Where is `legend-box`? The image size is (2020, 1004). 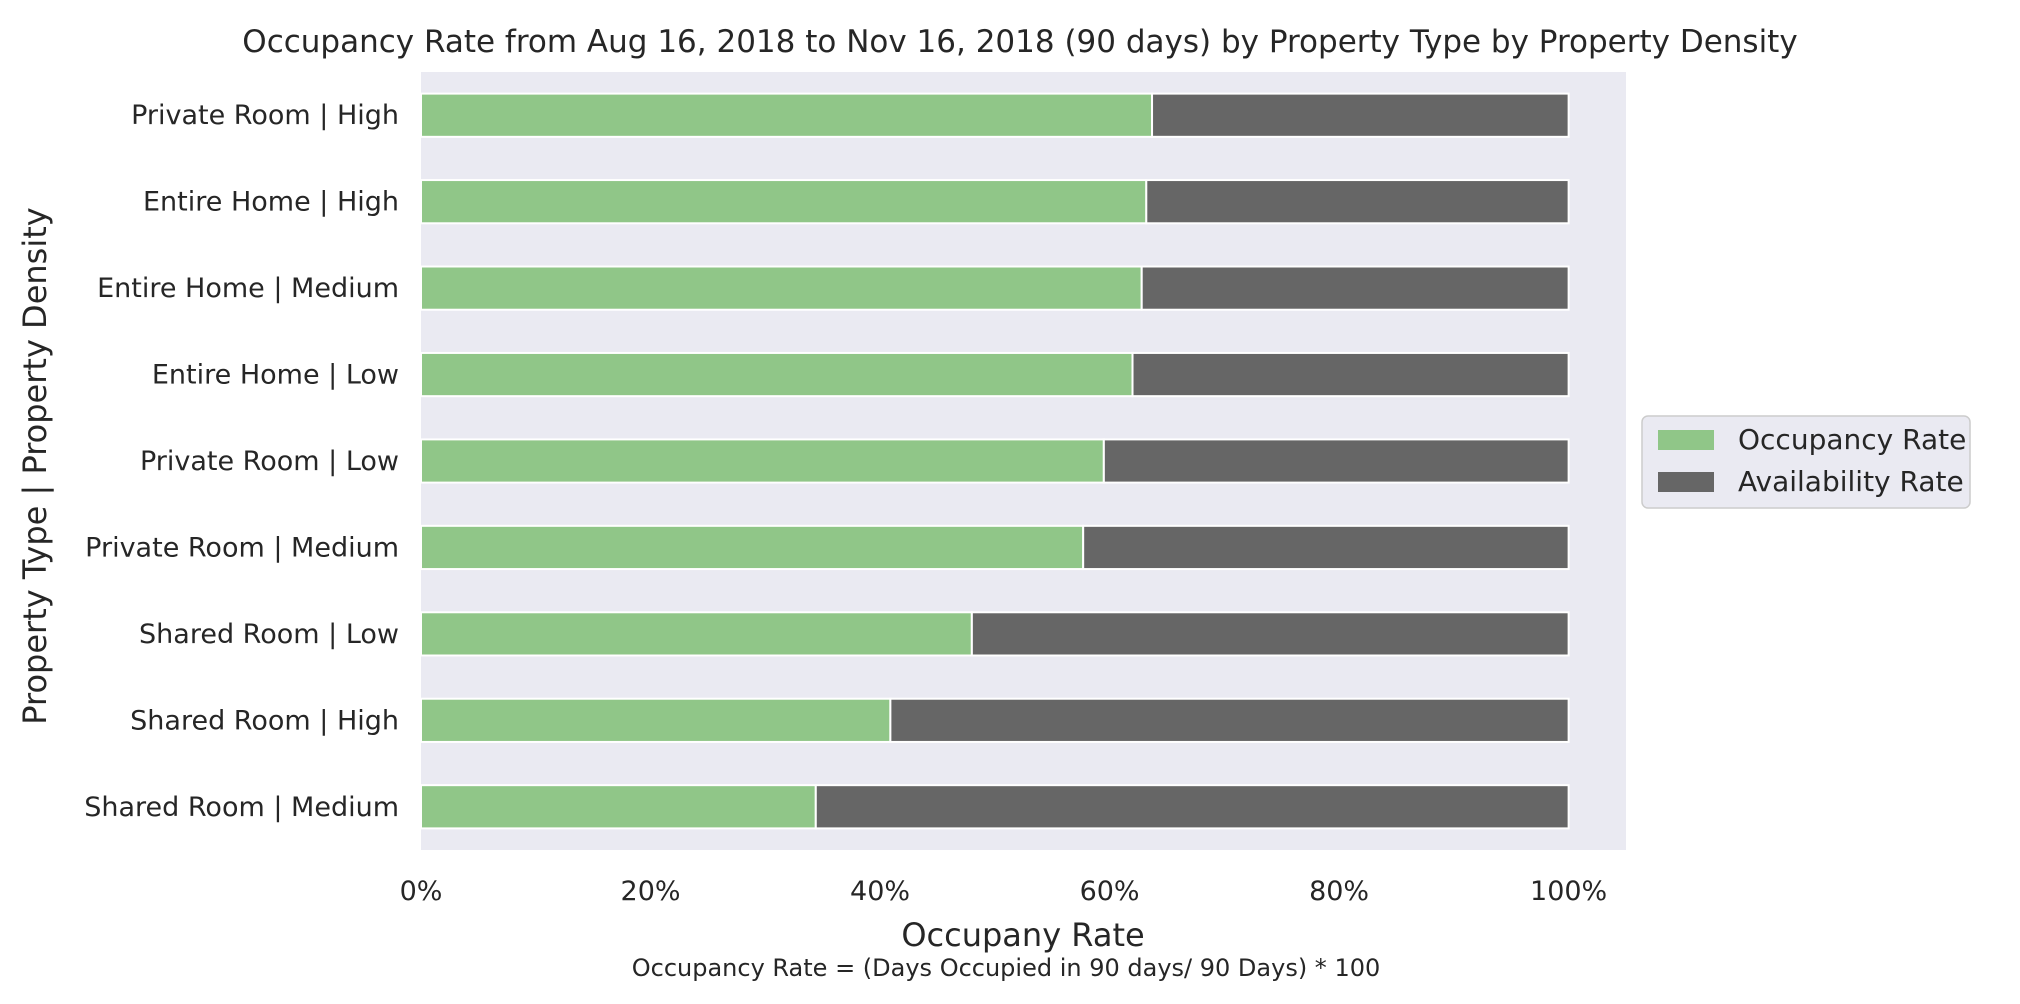 legend-box is located at coordinates (1806, 462).